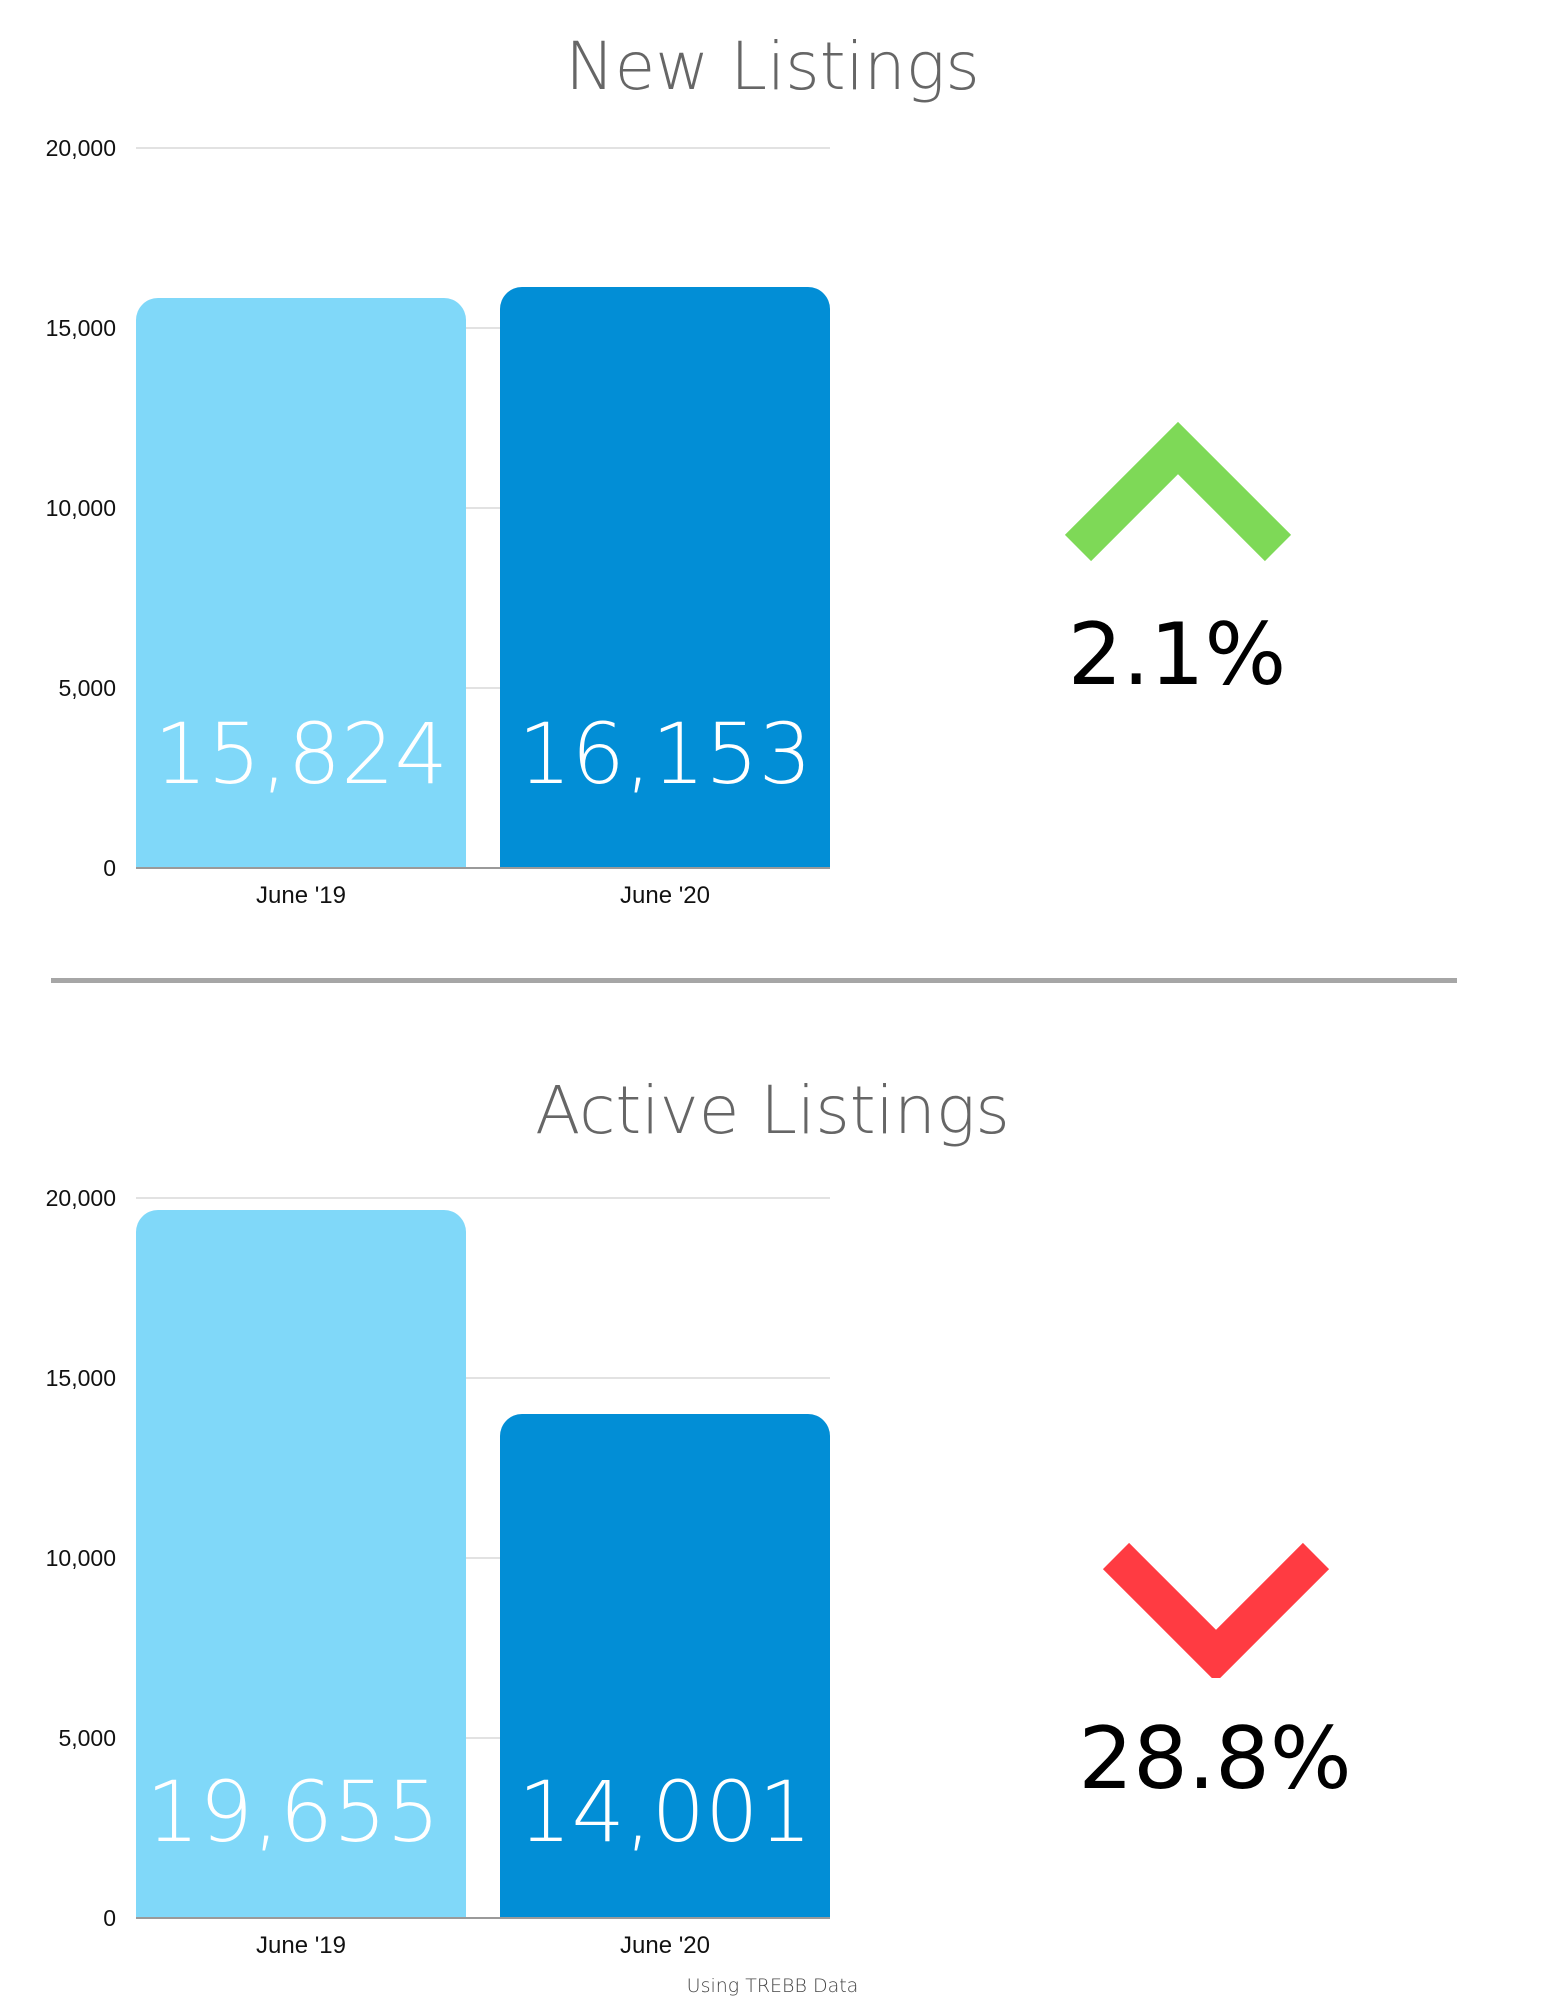 This screenshot has height=2000, width=1545. Describe the element at coordinates (1177, 655) in the screenshot. I see `change-percent-up: 2.1%` at that location.